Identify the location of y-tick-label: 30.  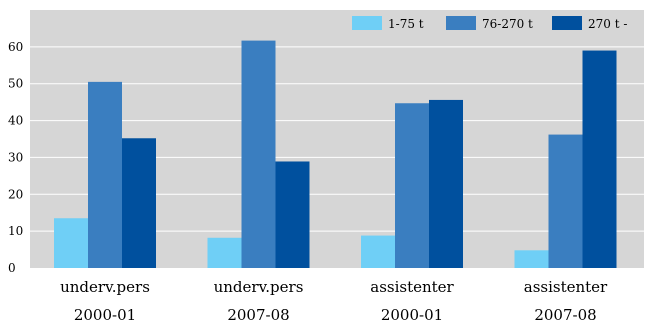
(15, 157).